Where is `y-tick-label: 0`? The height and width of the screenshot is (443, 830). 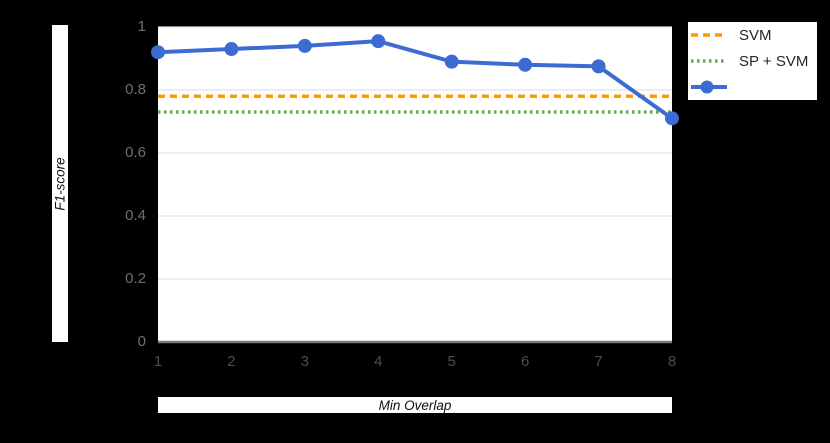
y-tick-label: 0 is located at coordinates (141, 341).